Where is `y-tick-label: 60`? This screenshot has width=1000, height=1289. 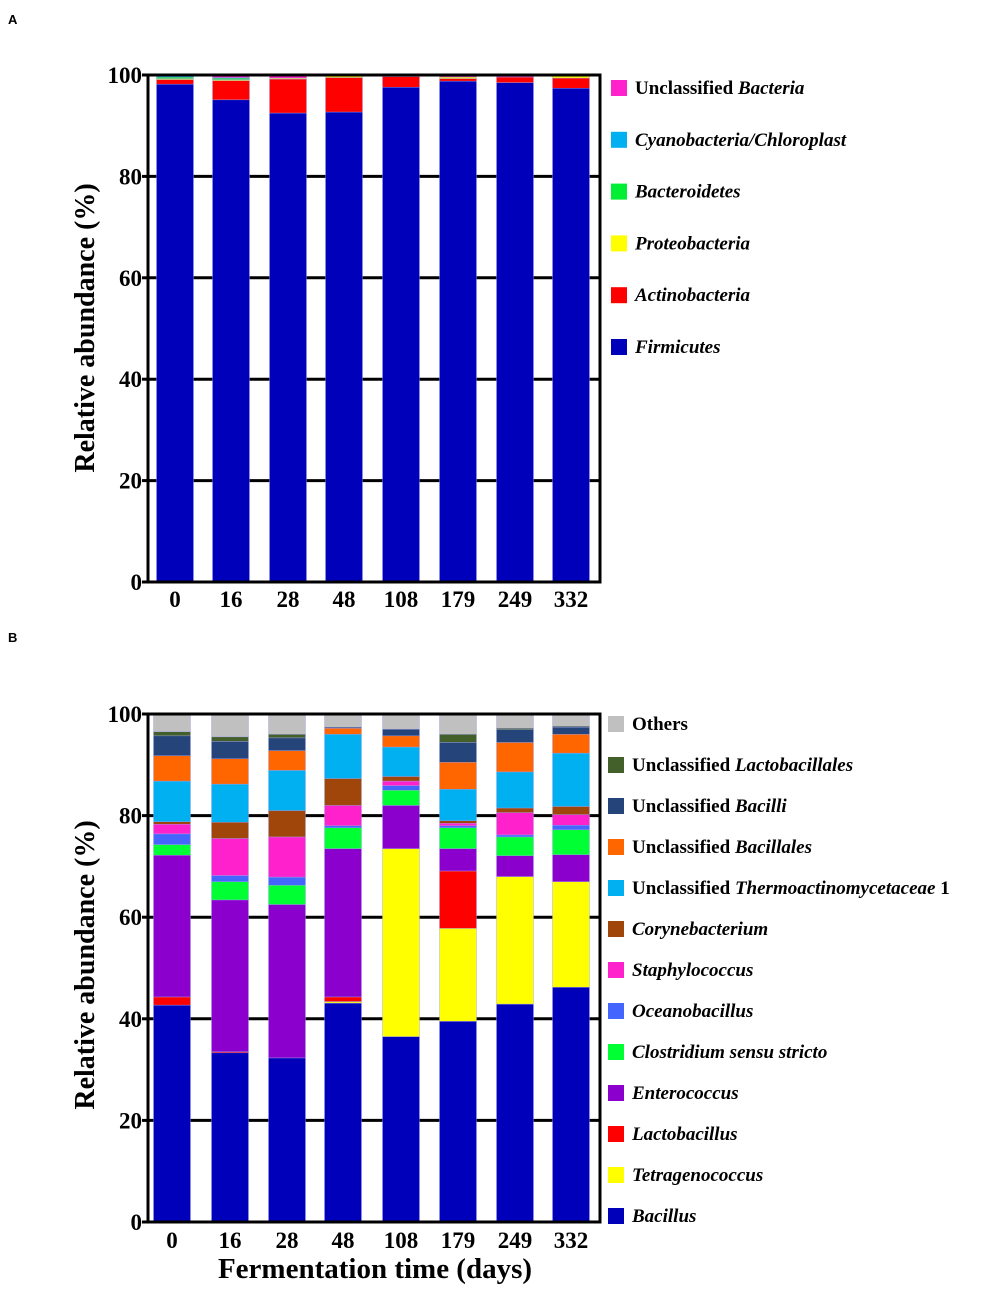
y-tick-label: 60 is located at coordinates (130, 917).